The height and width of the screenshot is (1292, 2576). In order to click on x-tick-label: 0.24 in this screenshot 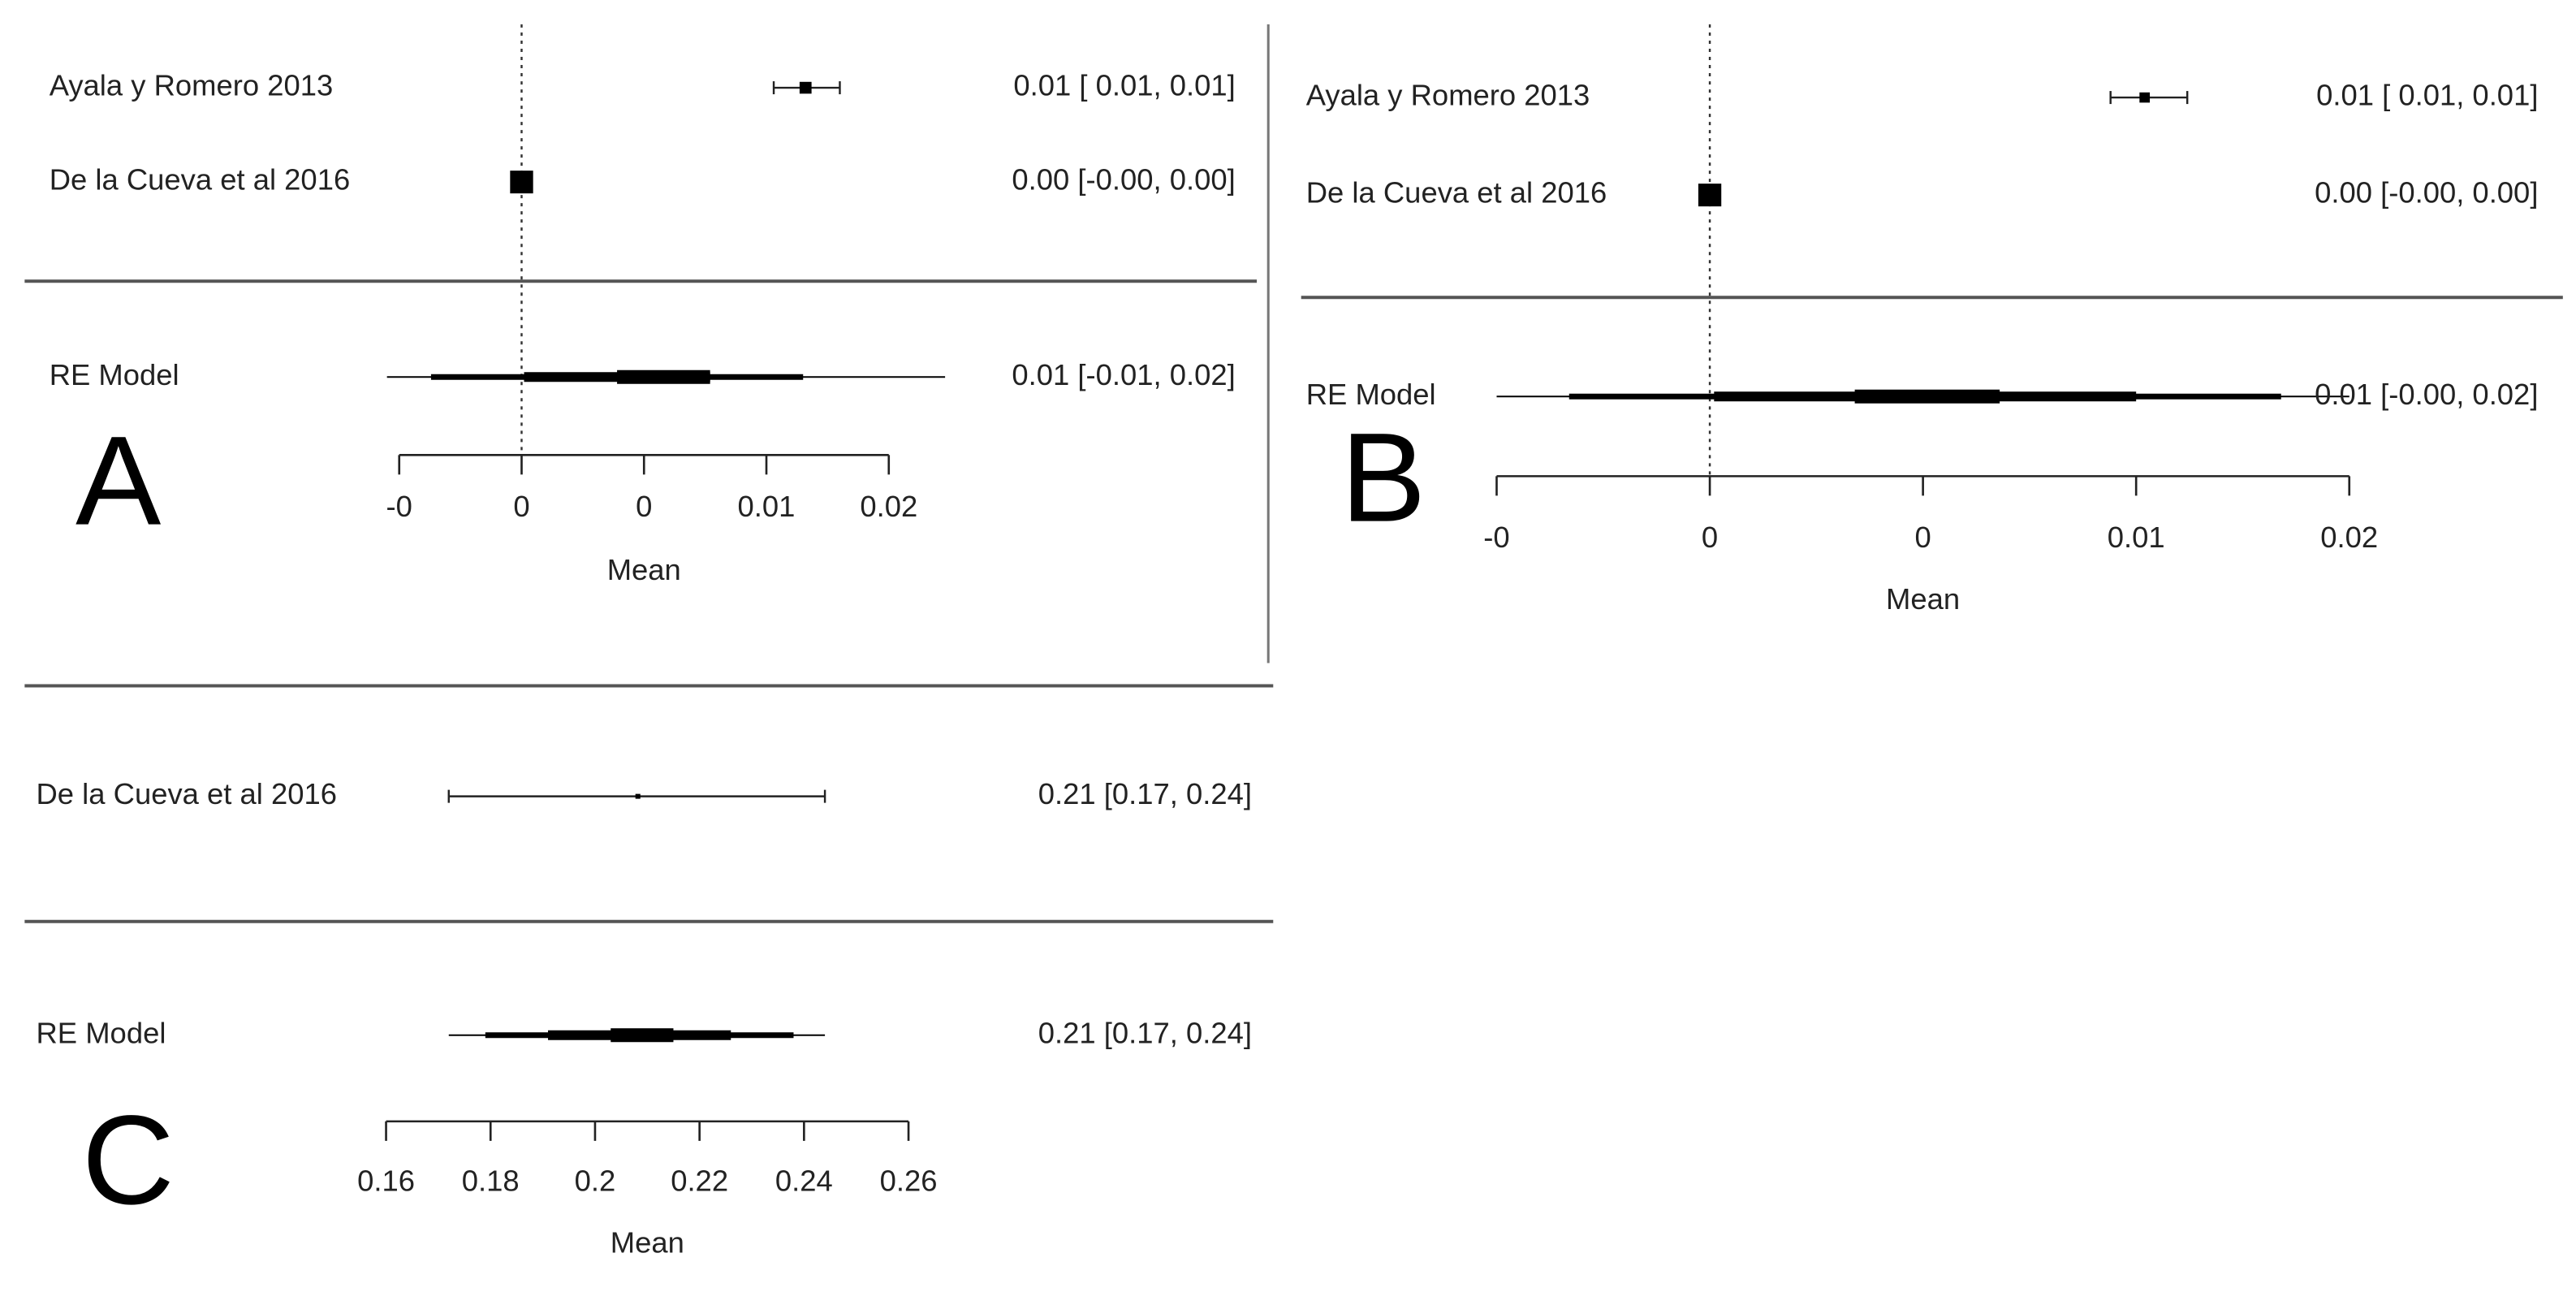, I will do `click(804, 1181)`.